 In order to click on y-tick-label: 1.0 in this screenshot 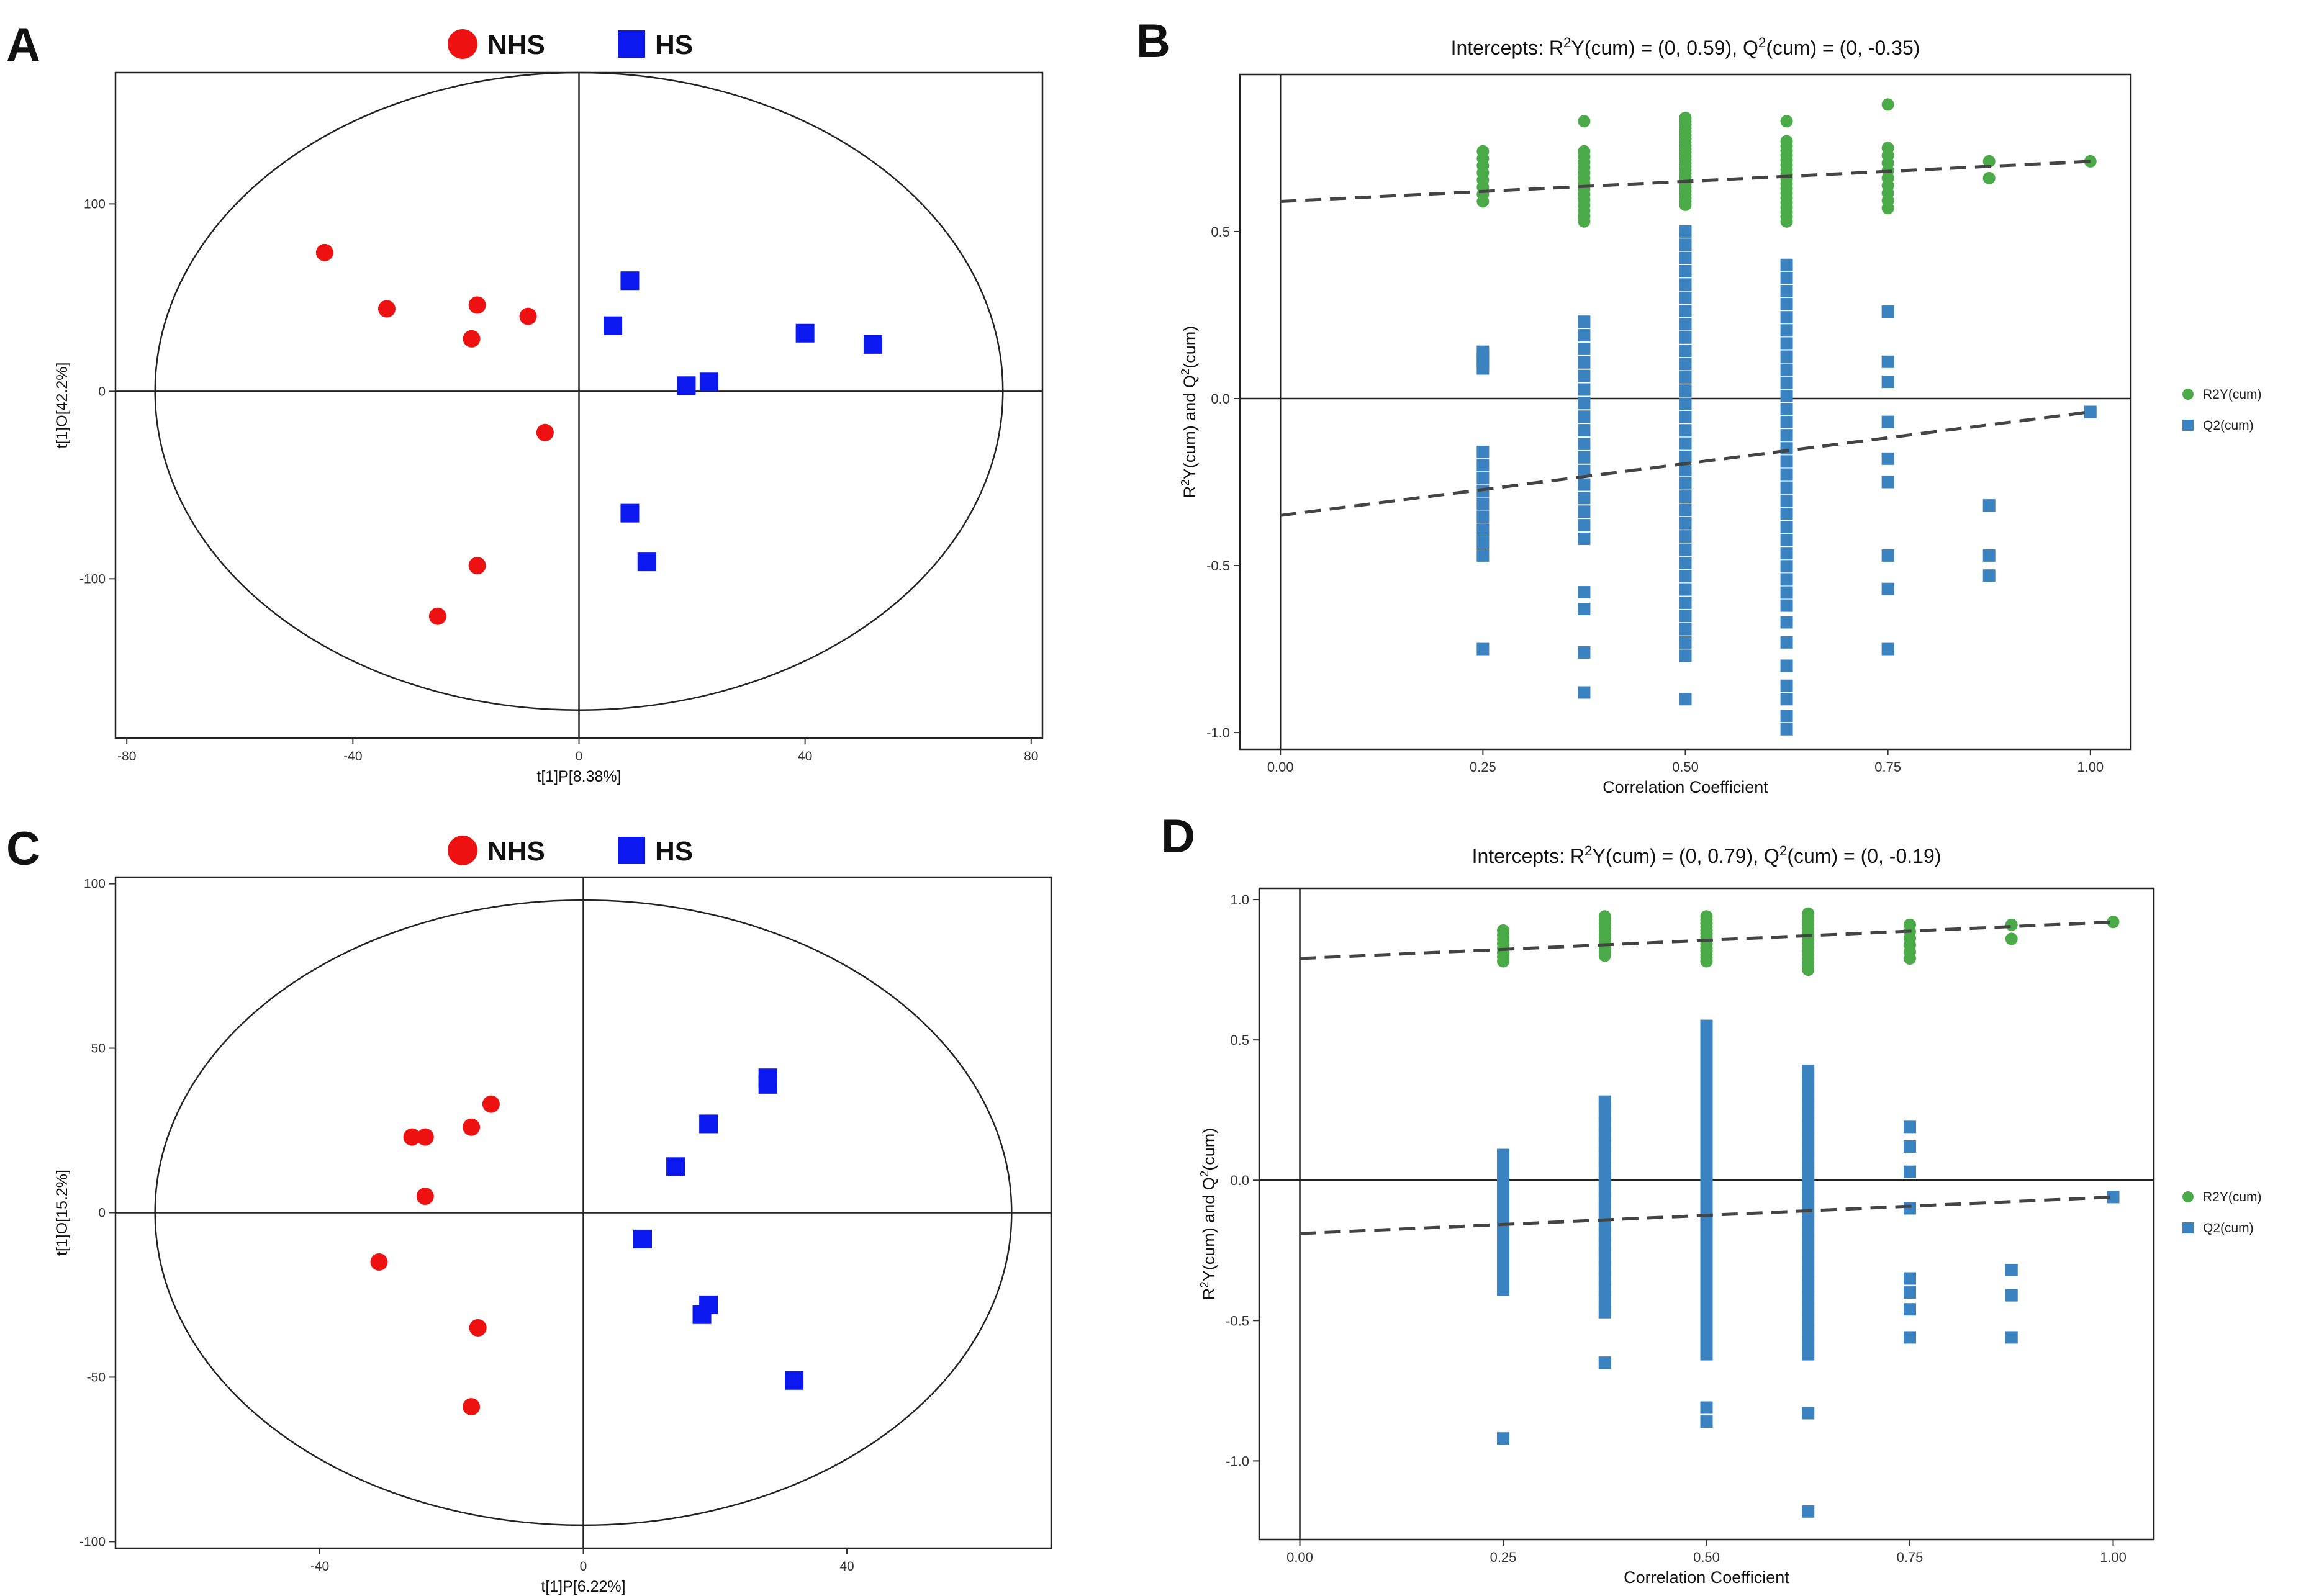, I will do `click(1239, 900)`.